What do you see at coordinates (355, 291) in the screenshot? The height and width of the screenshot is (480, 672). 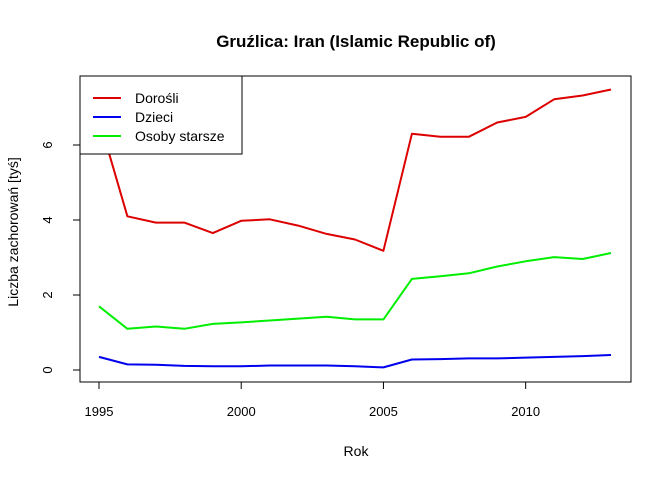 I see `series-line-osoby-starsze` at bounding box center [355, 291].